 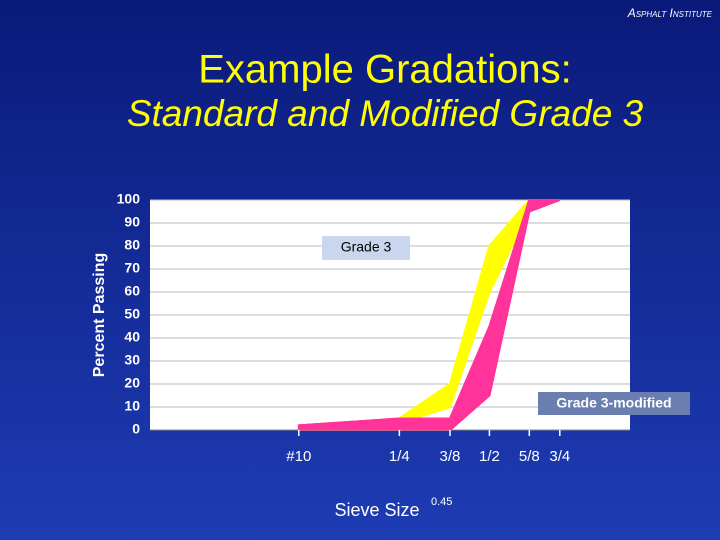 I want to click on y-tick-label: 40, so click(x=132, y=337).